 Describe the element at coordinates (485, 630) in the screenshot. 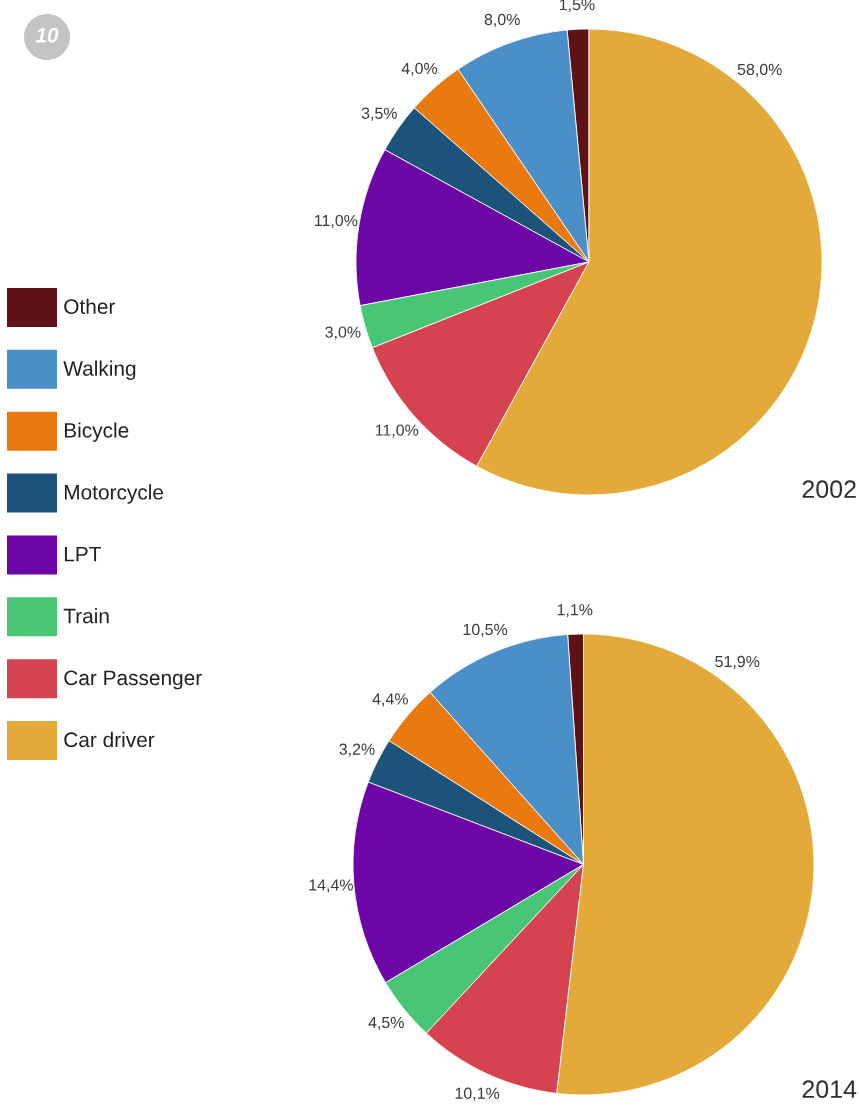

I see `data-label: 10,5%` at that location.